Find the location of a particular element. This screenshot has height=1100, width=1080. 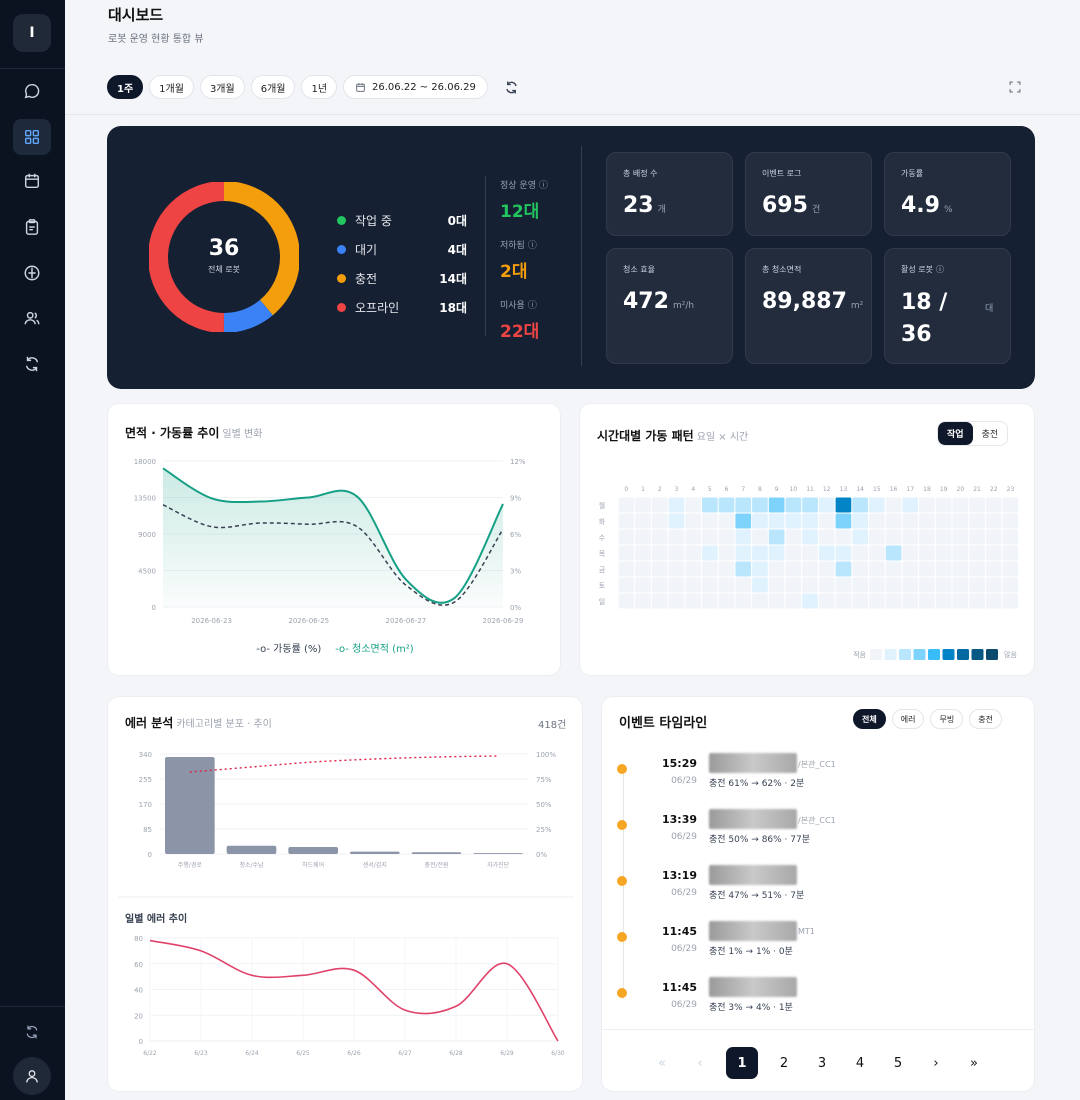

sidebar-item-chat is located at coordinates (32, 91).